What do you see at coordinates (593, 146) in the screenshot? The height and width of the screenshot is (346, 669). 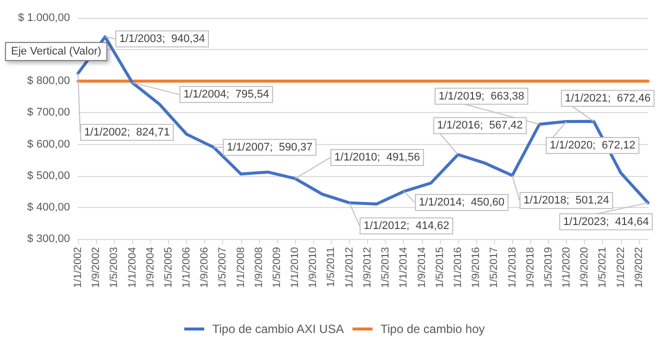 I see `data-label: 1/1/2020; 672,12` at bounding box center [593, 146].